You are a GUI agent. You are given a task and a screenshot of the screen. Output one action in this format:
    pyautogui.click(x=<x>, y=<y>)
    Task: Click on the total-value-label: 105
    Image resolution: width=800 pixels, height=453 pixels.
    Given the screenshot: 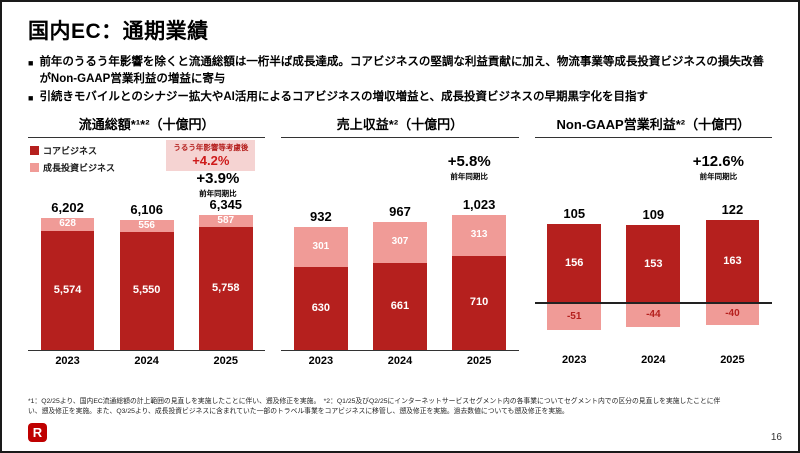 What is the action you would take?
    pyautogui.click(x=574, y=213)
    